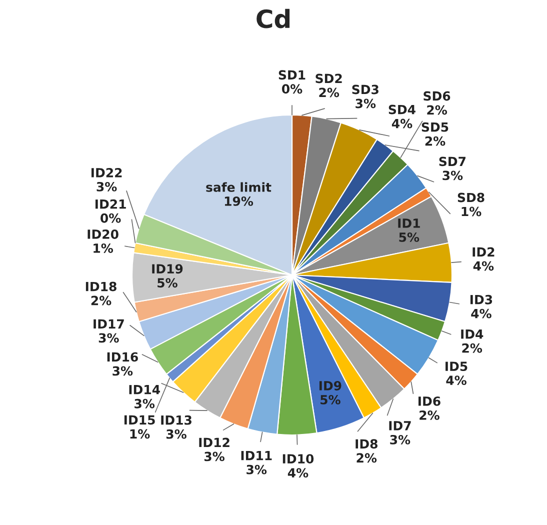 This screenshot has height=525, width=547. Describe the element at coordinates (457, 367) in the screenshot. I see `slice-label: ID5` at that location.